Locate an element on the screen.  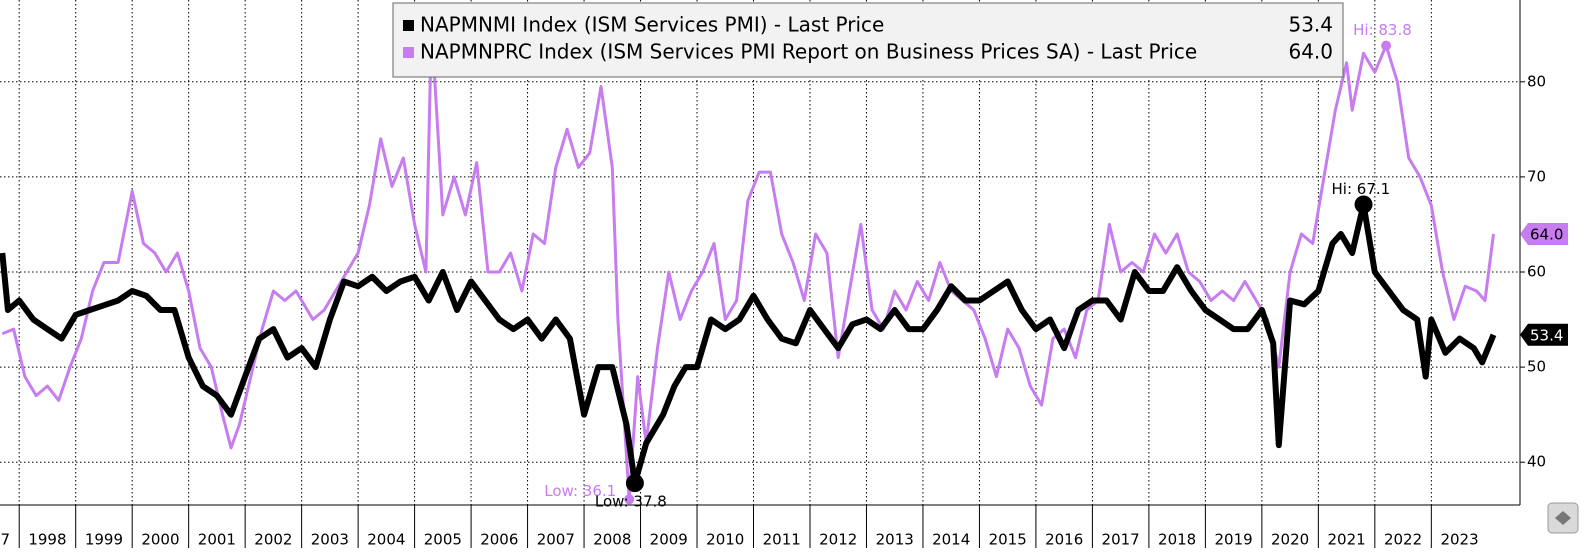
annotation: Hi: 83.8 is located at coordinates (1382, 30).